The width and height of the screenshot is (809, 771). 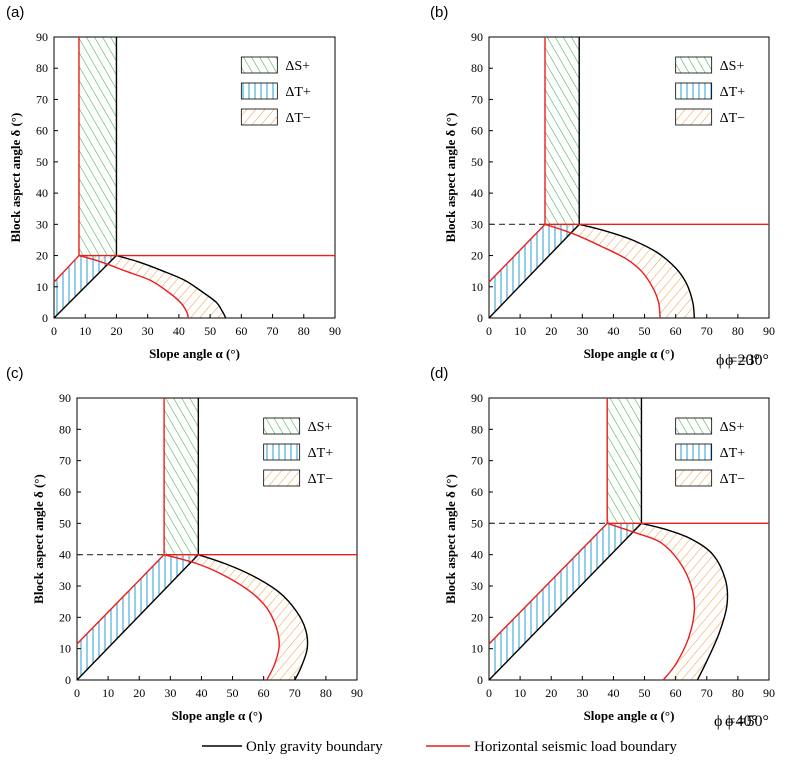 I want to click on x-tick-label: 70, so click(x=707, y=331).